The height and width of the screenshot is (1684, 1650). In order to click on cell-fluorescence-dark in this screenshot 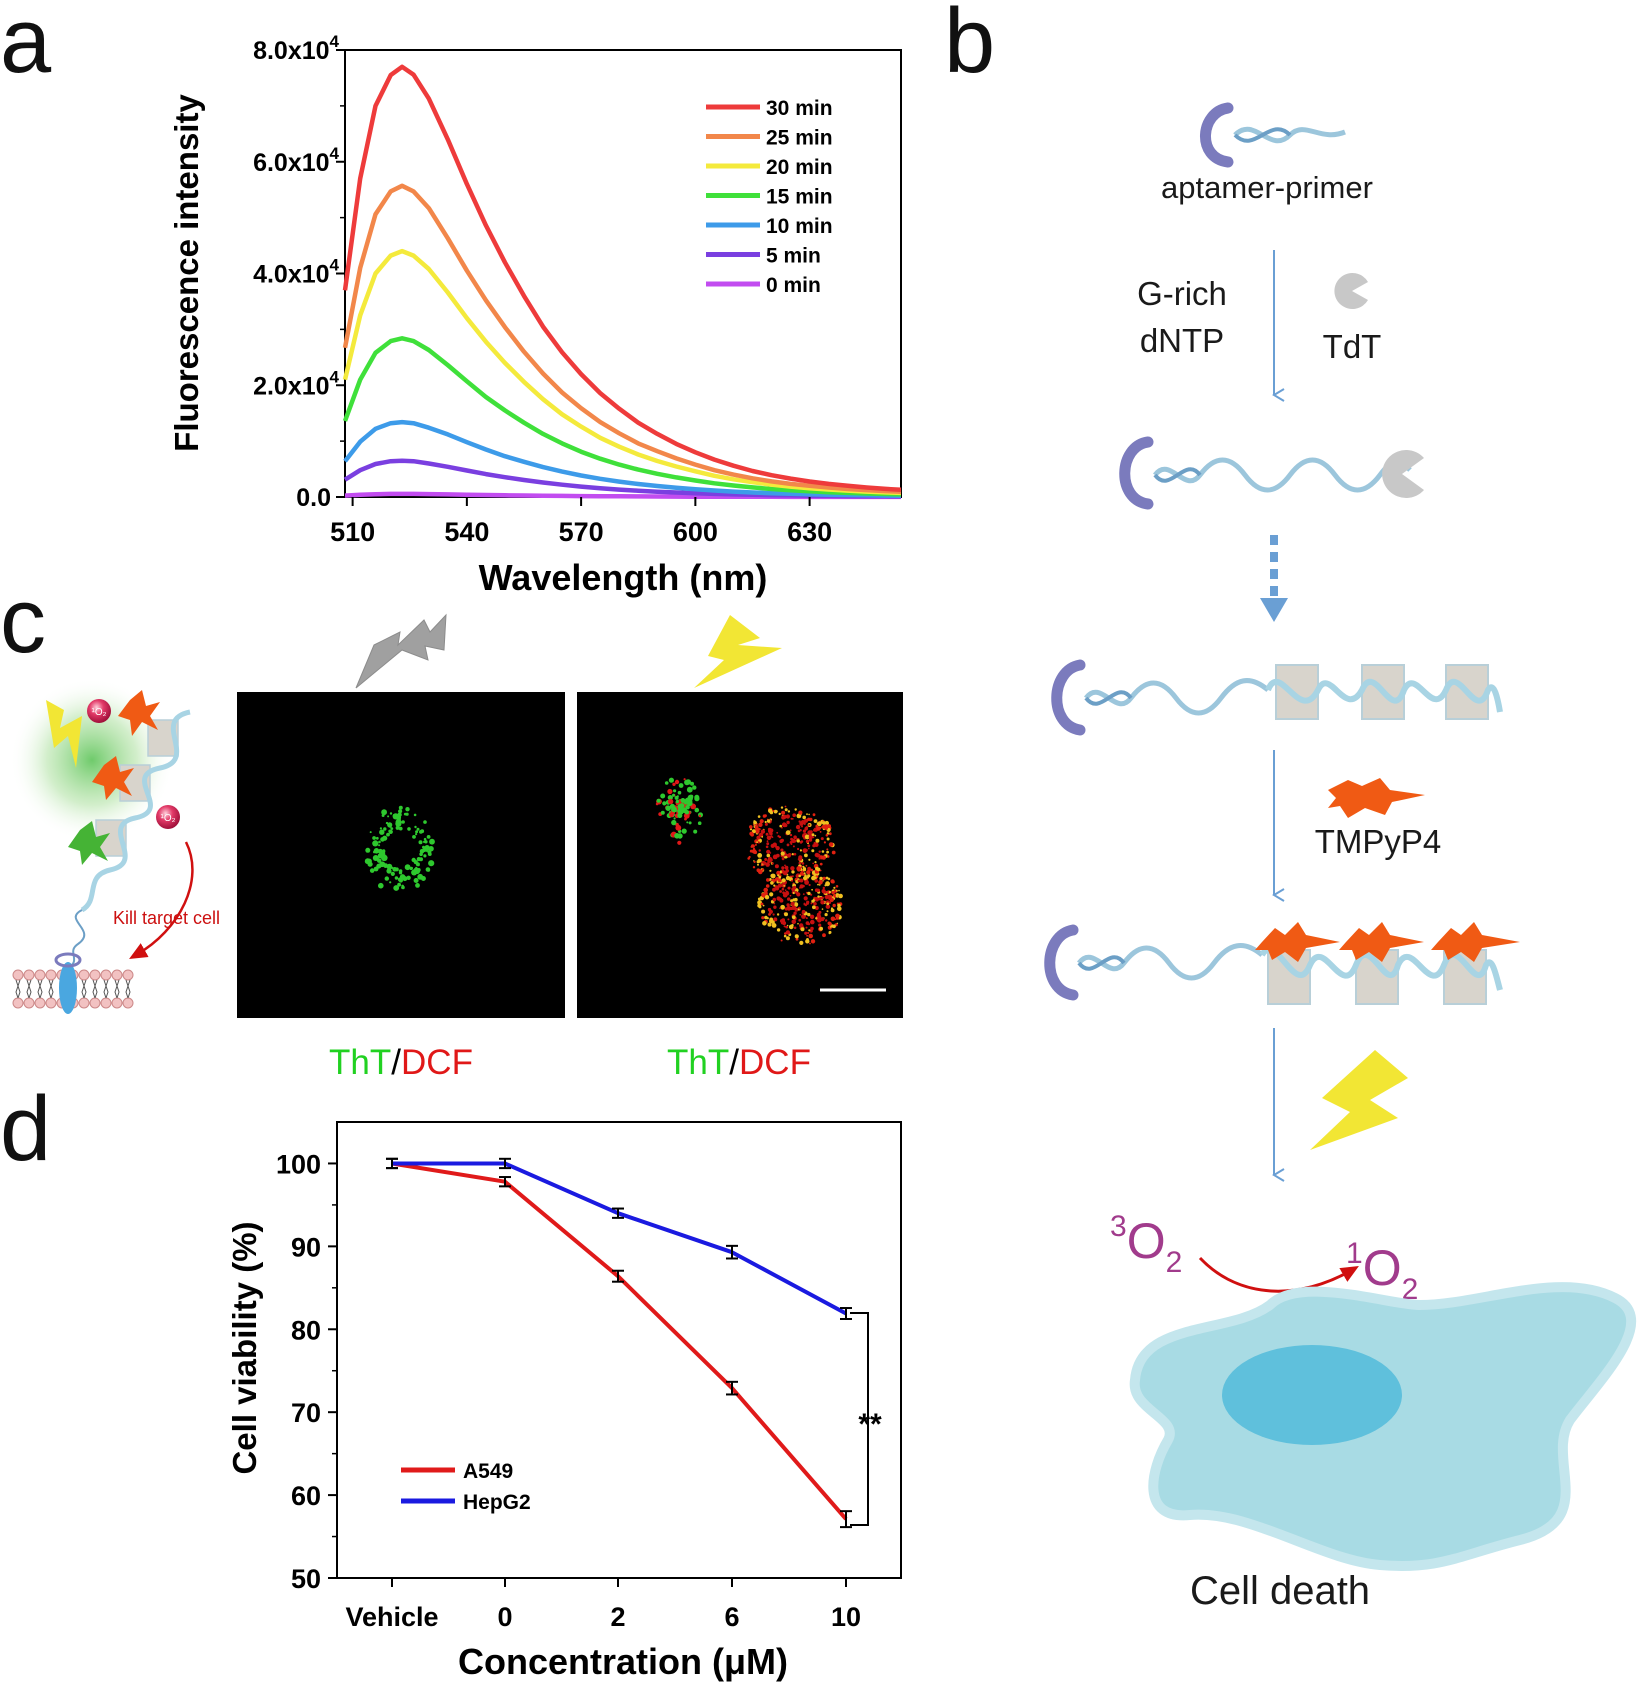, I will do `click(399, 848)`.